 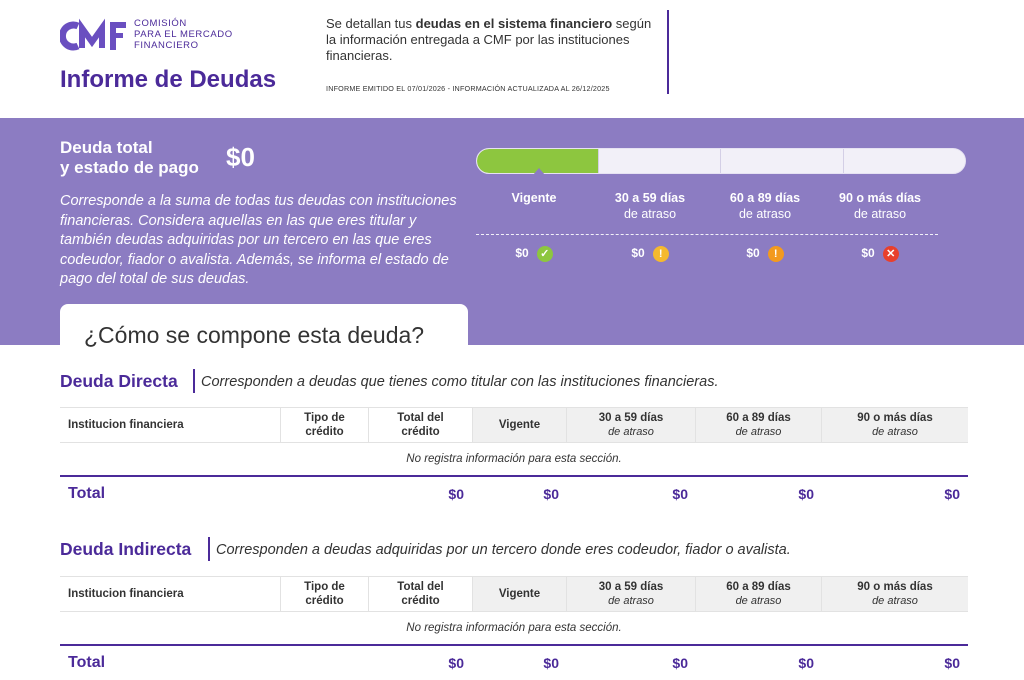 What do you see at coordinates (106, 147) in the screenshot?
I see `total-label-line: Deuda total` at bounding box center [106, 147].